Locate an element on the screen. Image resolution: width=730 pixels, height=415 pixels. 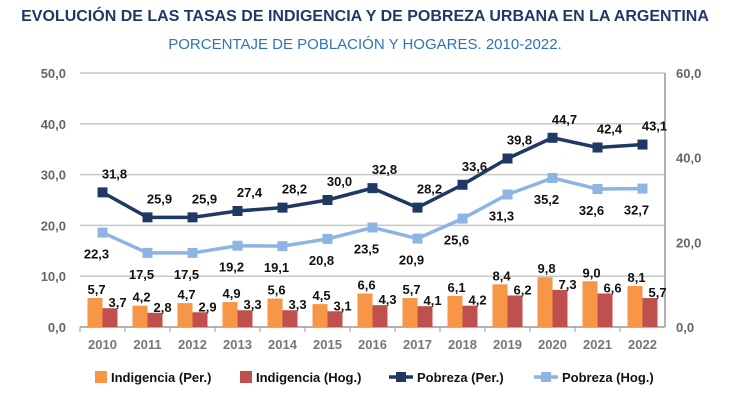
data-label: 8,1 is located at coordinates (637, 277).